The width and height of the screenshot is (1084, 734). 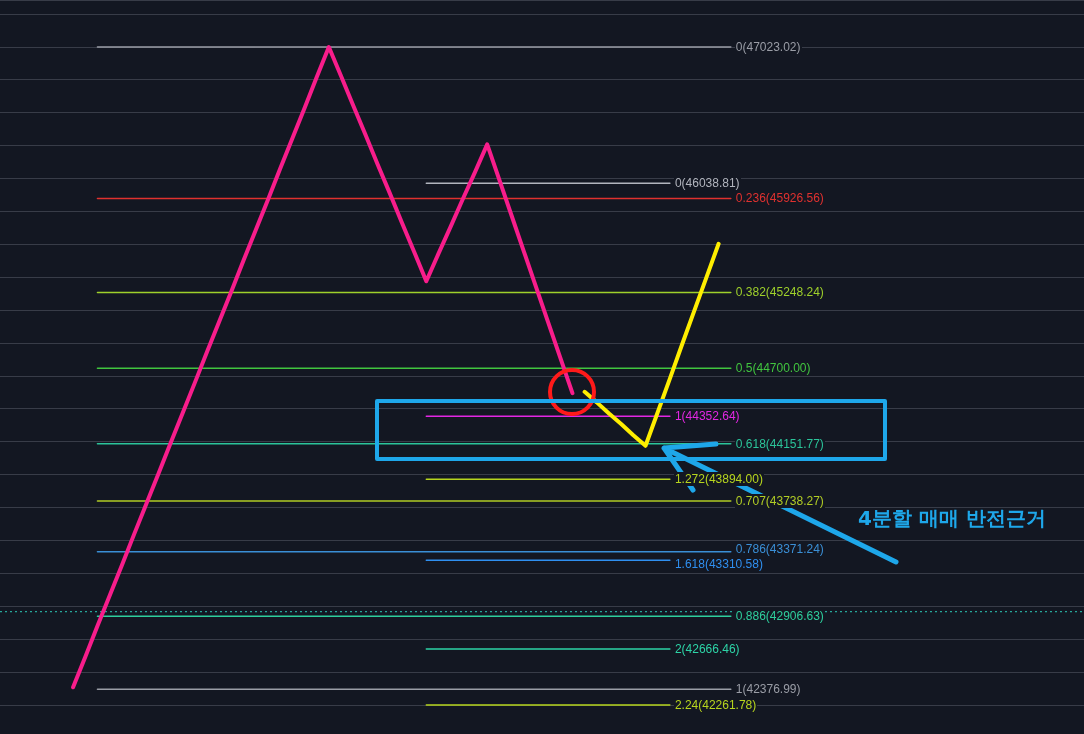 I want to click on series-label: 1(42376.99), so click(x=768, y=689).